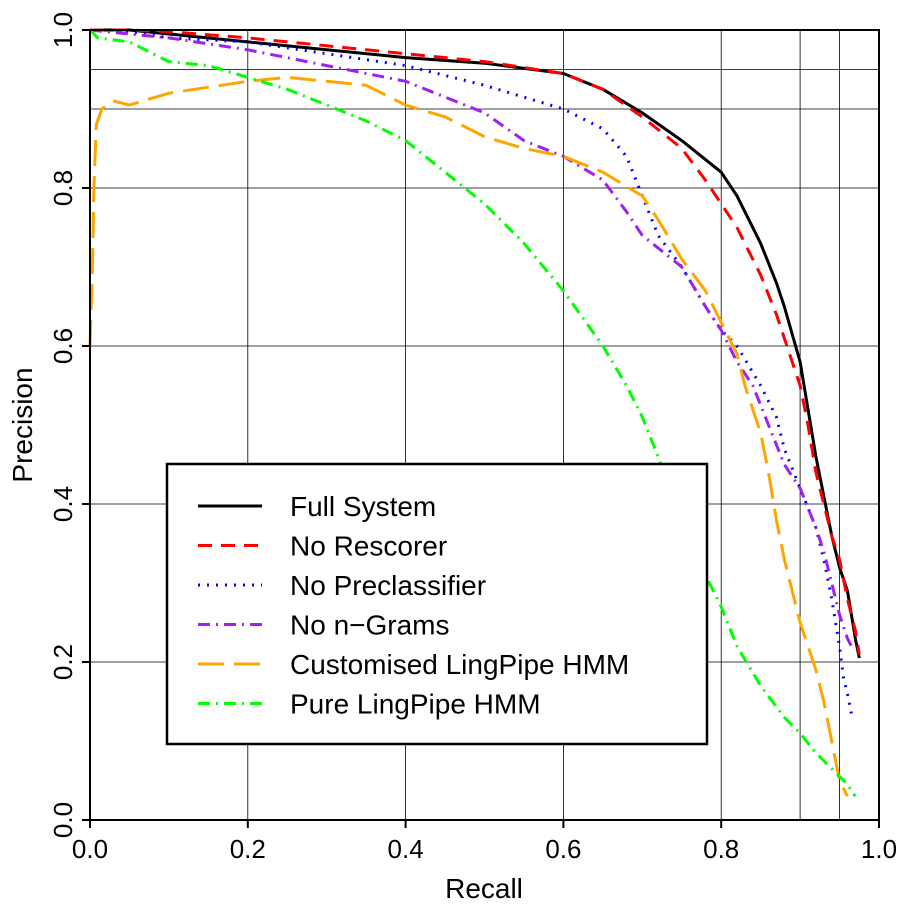 The image size is (909, 909). I want to click on x-axis: 0.0 0.2 0.4 0.6 0.8 1.0, so click(484, 842).